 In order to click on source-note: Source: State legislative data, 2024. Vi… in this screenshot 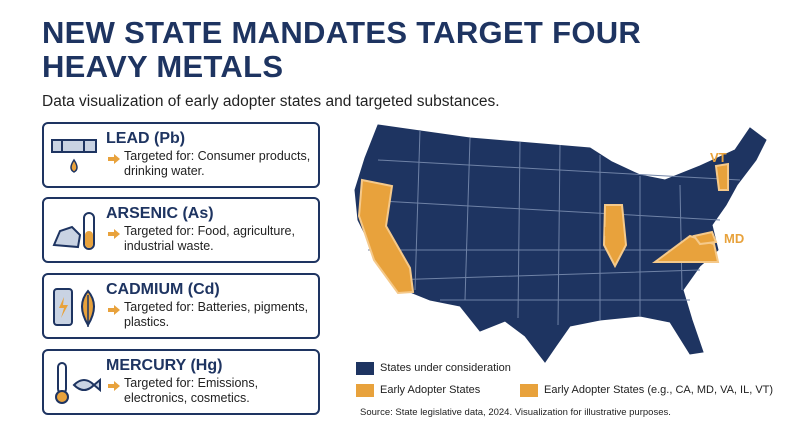, I will do `click(515, 412)`.